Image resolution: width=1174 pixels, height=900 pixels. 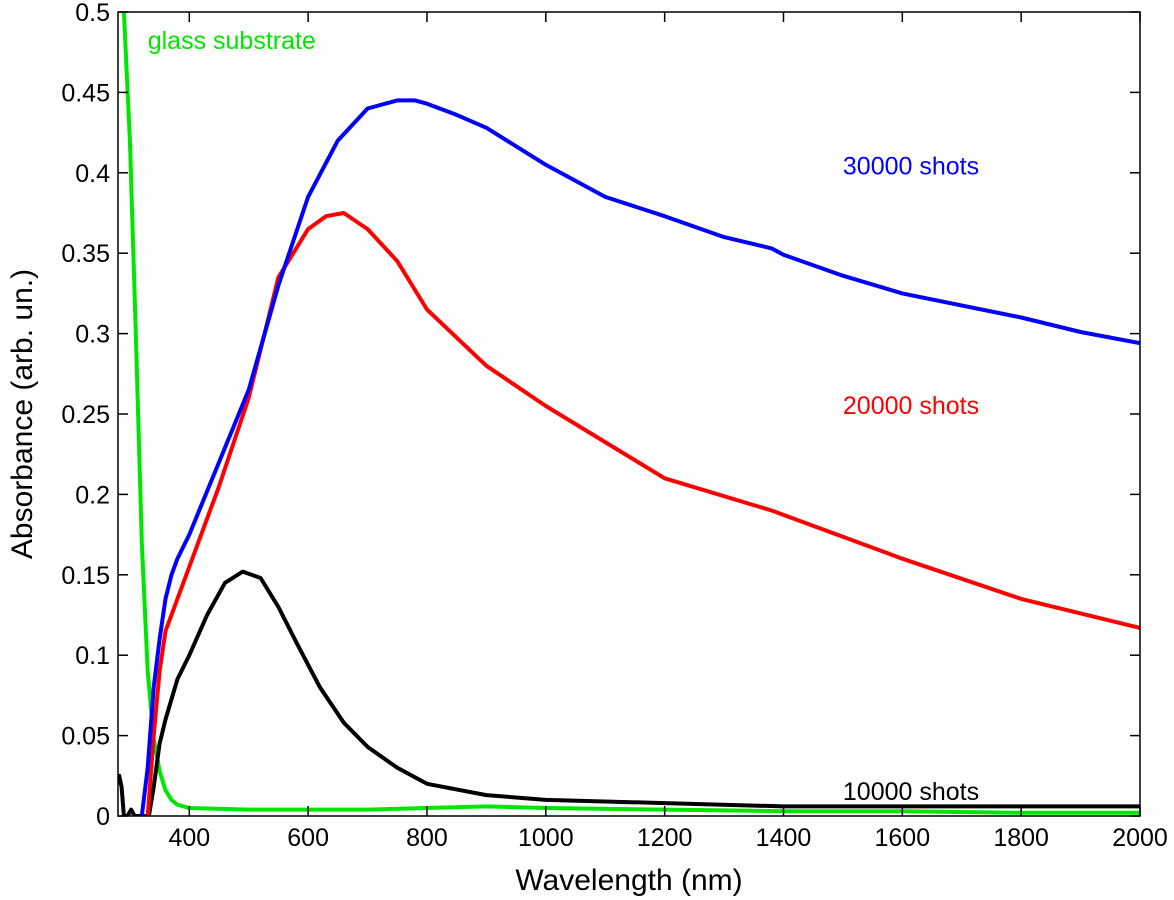 I want to click on y-tick-label: 0.15, so click(x=85, y=576).